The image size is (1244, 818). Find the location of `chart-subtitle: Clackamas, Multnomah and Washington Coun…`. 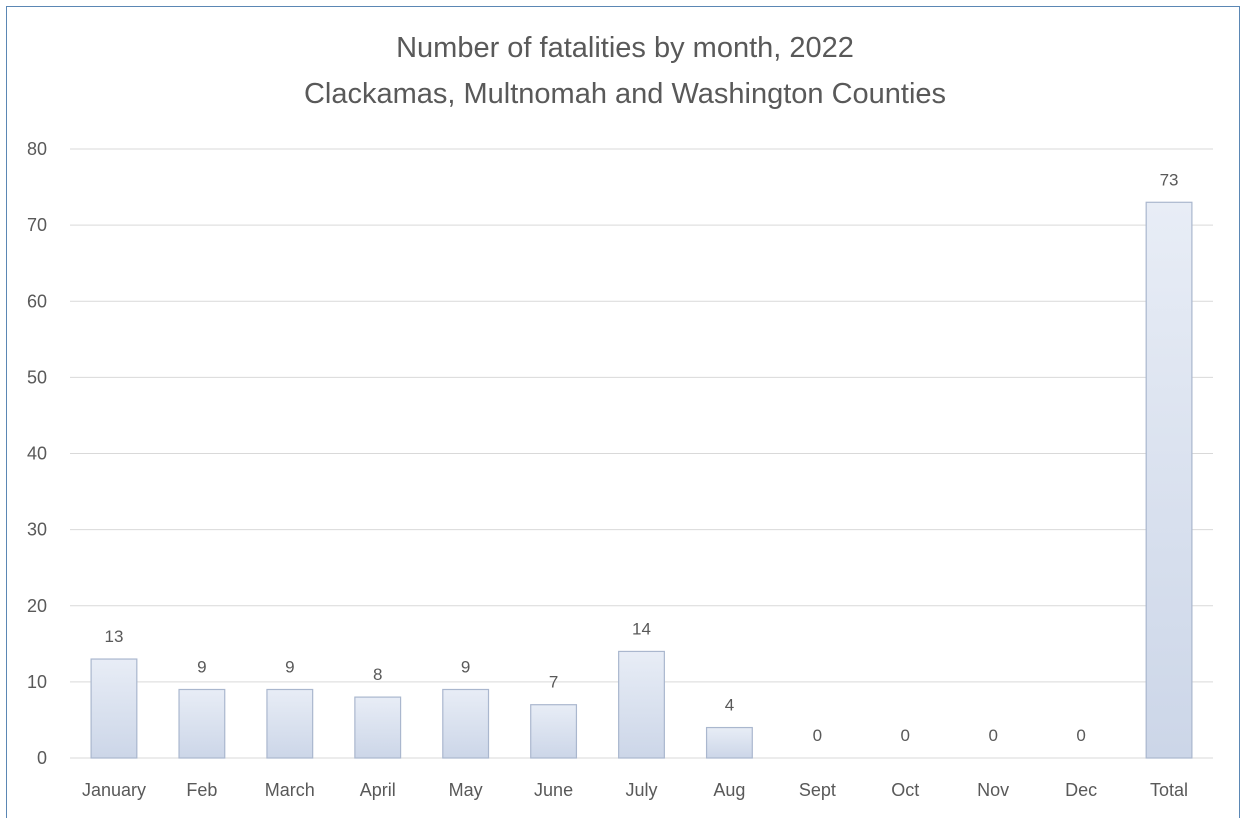

chart-subtitle: Clackamas, Multnomah and Washington Coun… is located at coordinates (625, 94).